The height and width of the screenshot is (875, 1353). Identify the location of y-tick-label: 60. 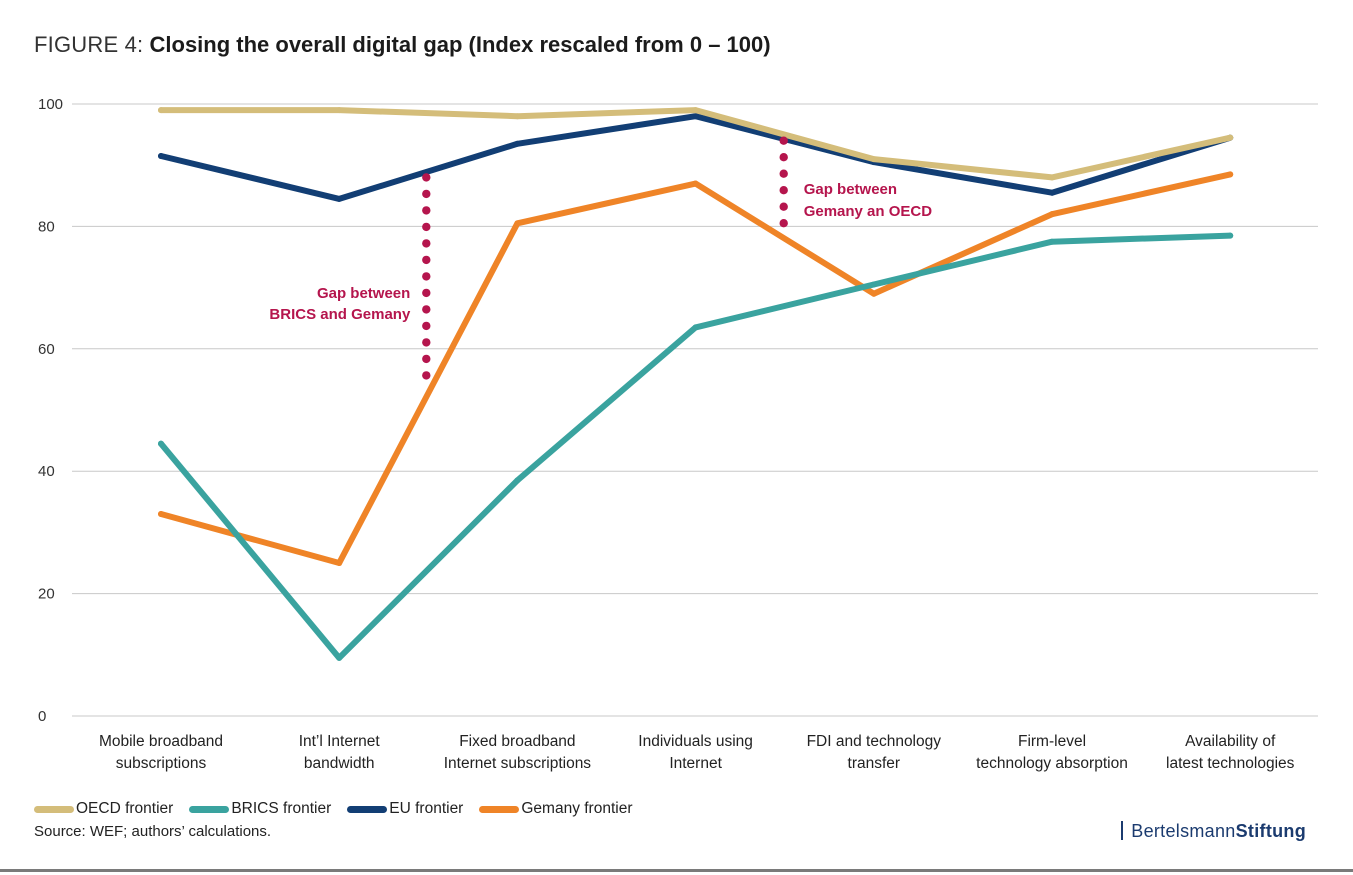
(46, 349).